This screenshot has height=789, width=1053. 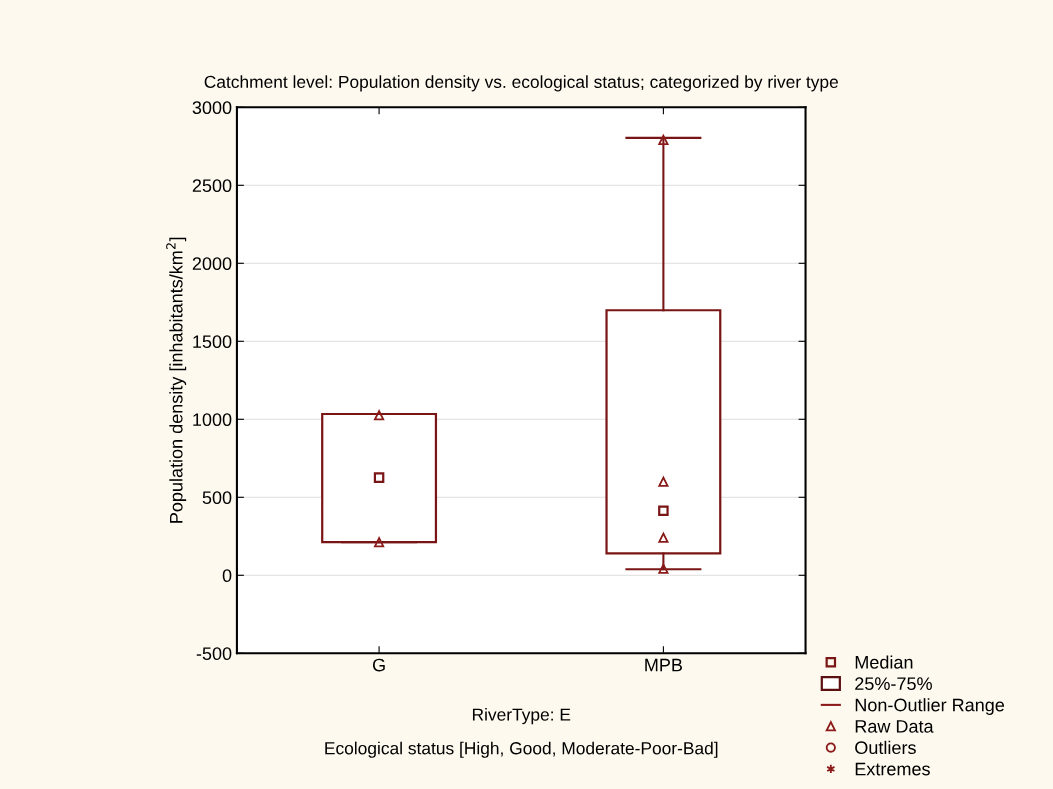 What do you see at coordinates (521, 83) in the screenshot?
I see `chart-title: Catchment level: Population density vs. ecological status; categorized by river type` at bounding box center [521, 83].